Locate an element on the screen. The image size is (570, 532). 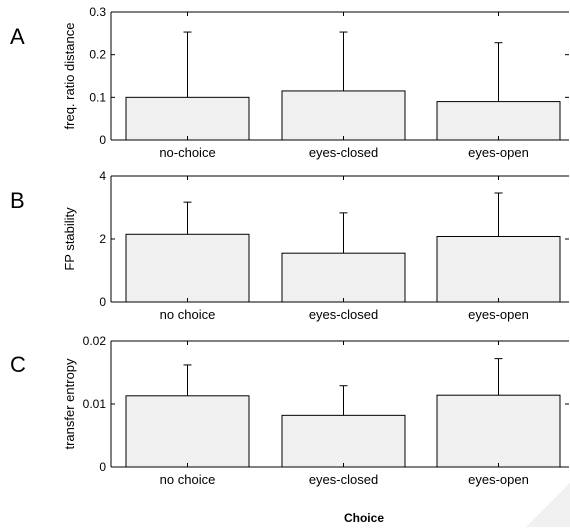
panel-letter-b: B is located at coordinates (17, 200).